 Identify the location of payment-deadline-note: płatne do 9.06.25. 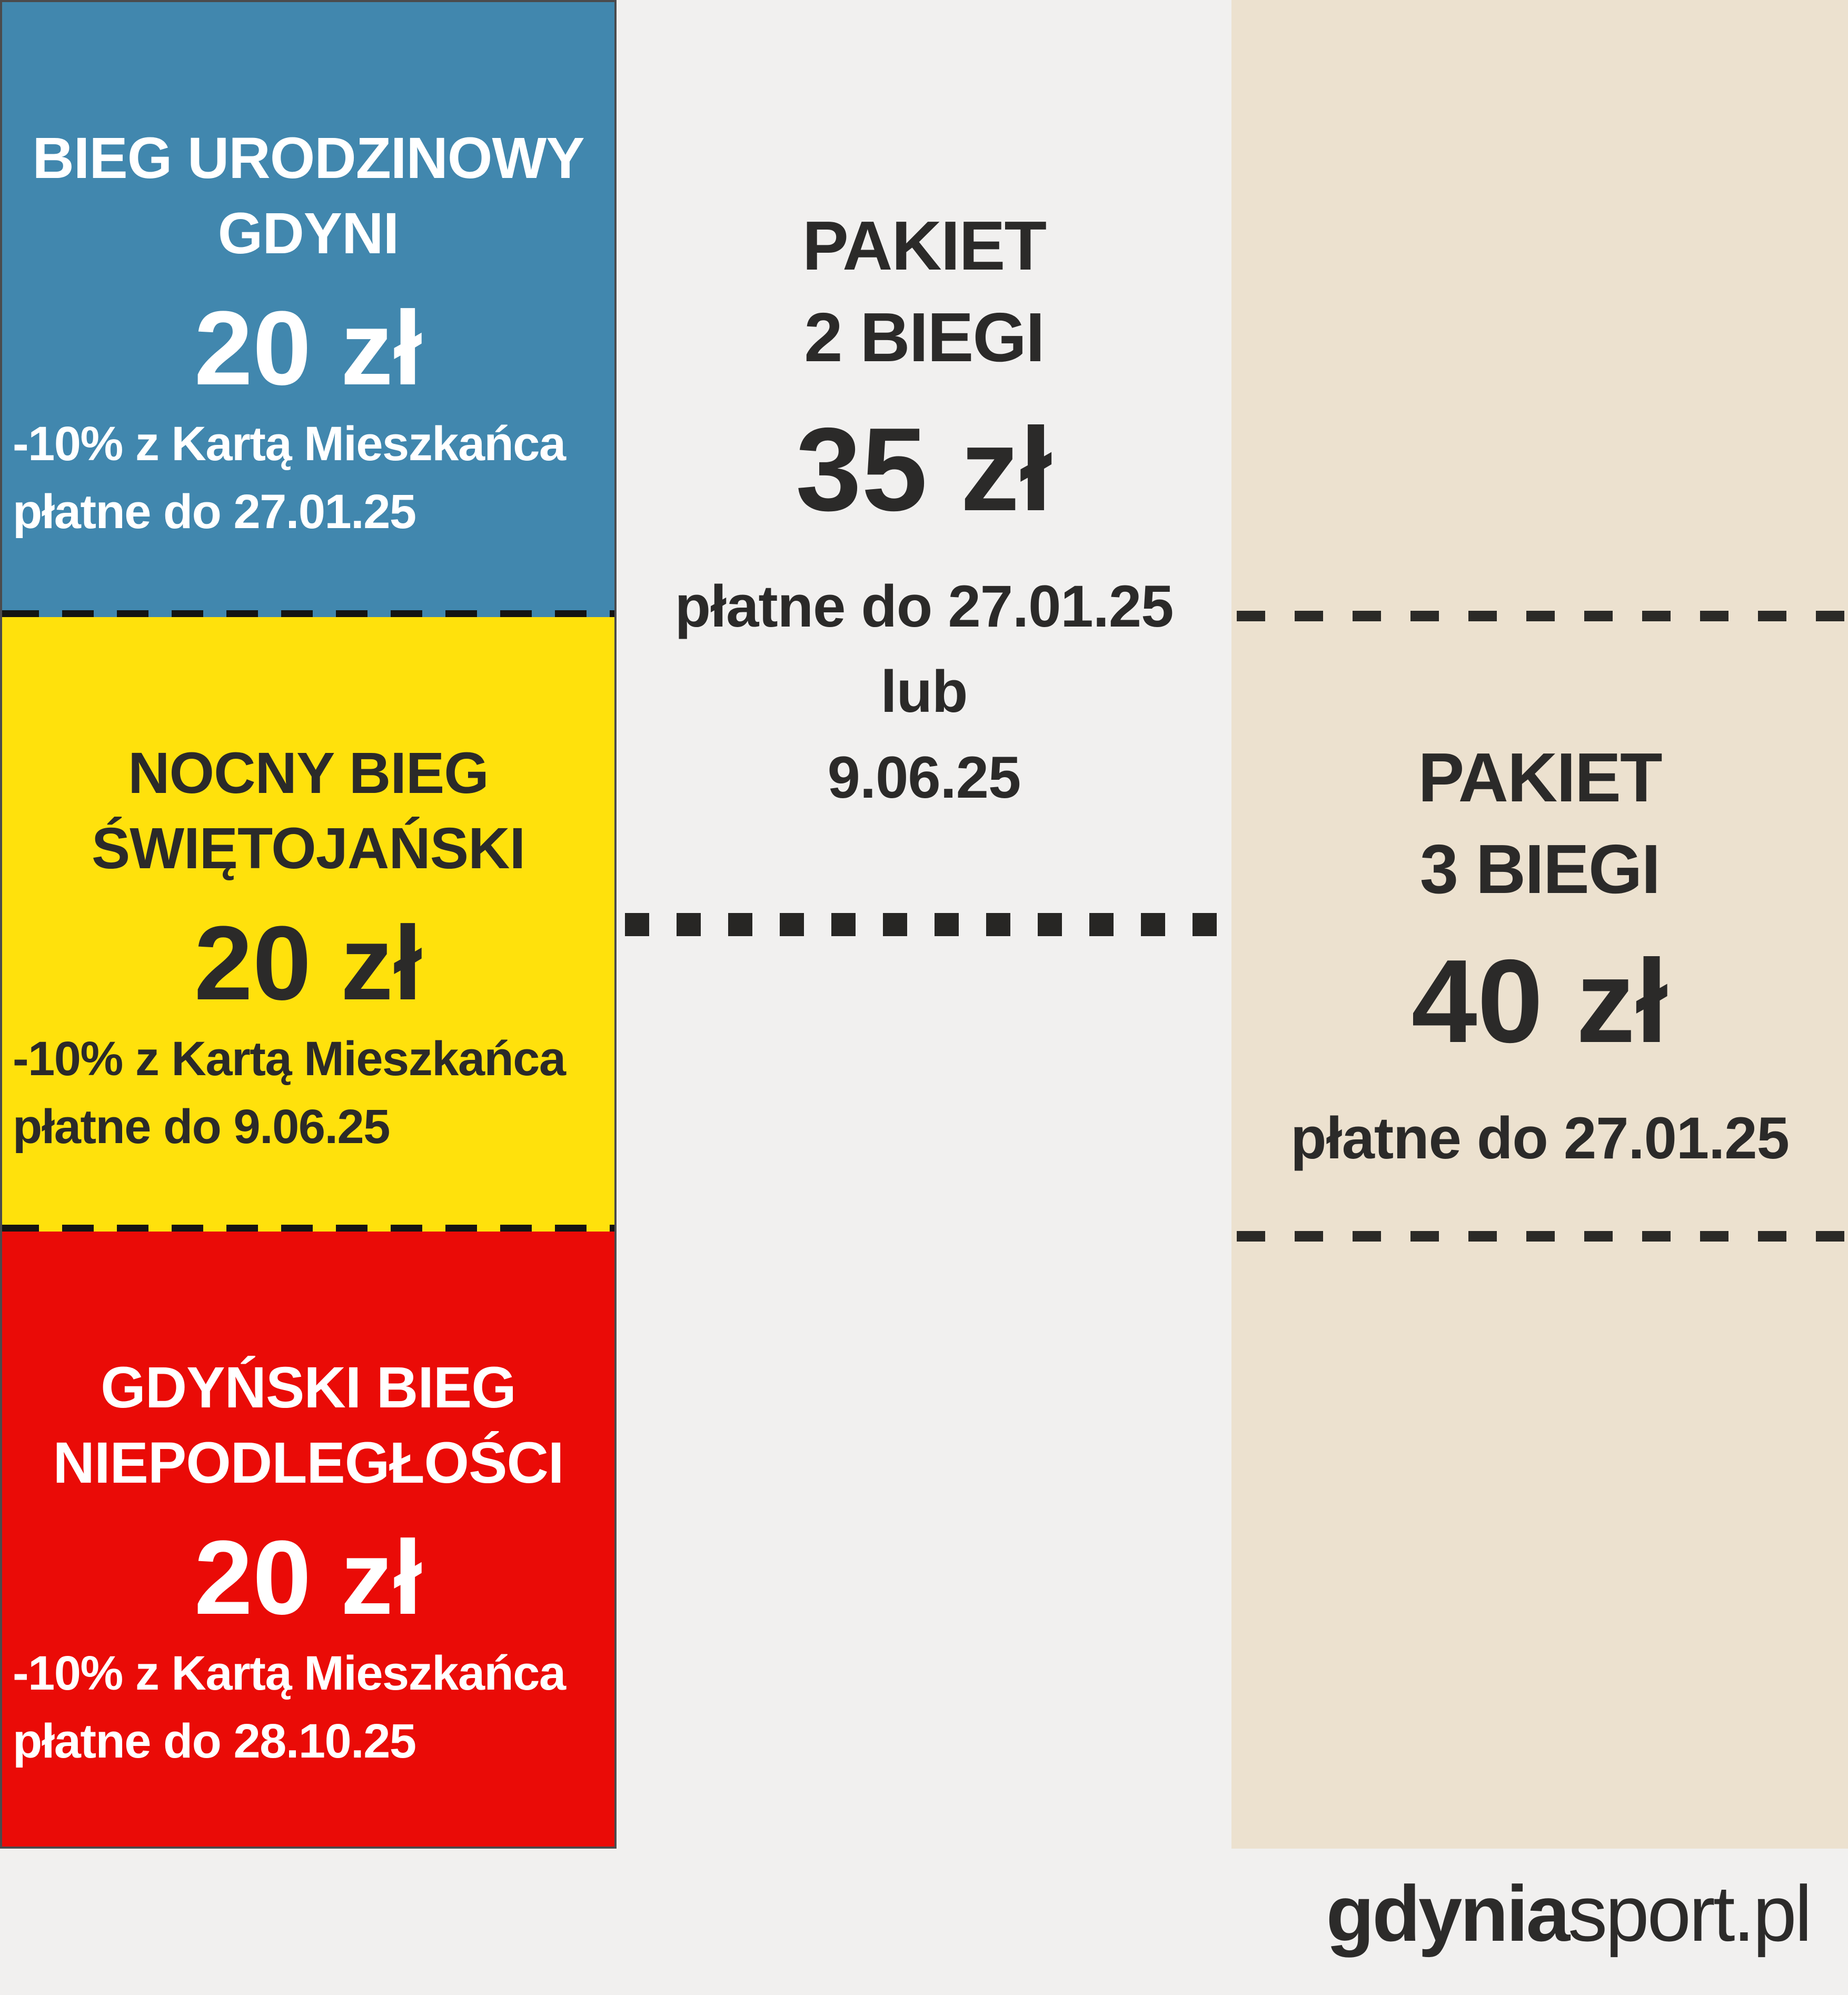
(202, 1126).